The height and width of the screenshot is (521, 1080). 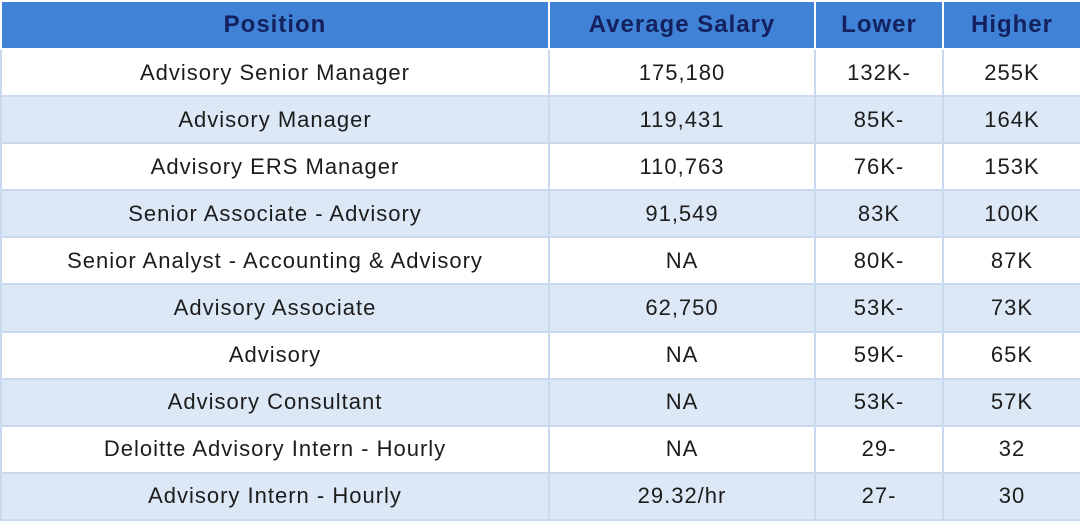 What do you see at coordinates (1011, 214) in the screenshot?
I see `table-cell: 100K` at bounding box center [1011, 214].